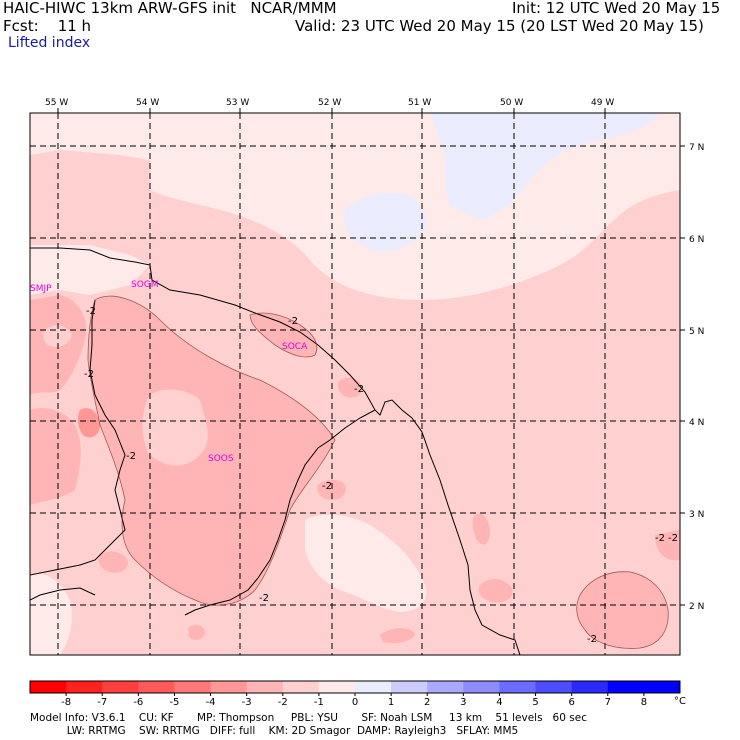 This screenshot has height=740, width=740. What do you see at coordinates (169, 372) in the screenshot?
I see `stations: SMJP SOGM SOCA SOOS` at bounding box center [169, 372].